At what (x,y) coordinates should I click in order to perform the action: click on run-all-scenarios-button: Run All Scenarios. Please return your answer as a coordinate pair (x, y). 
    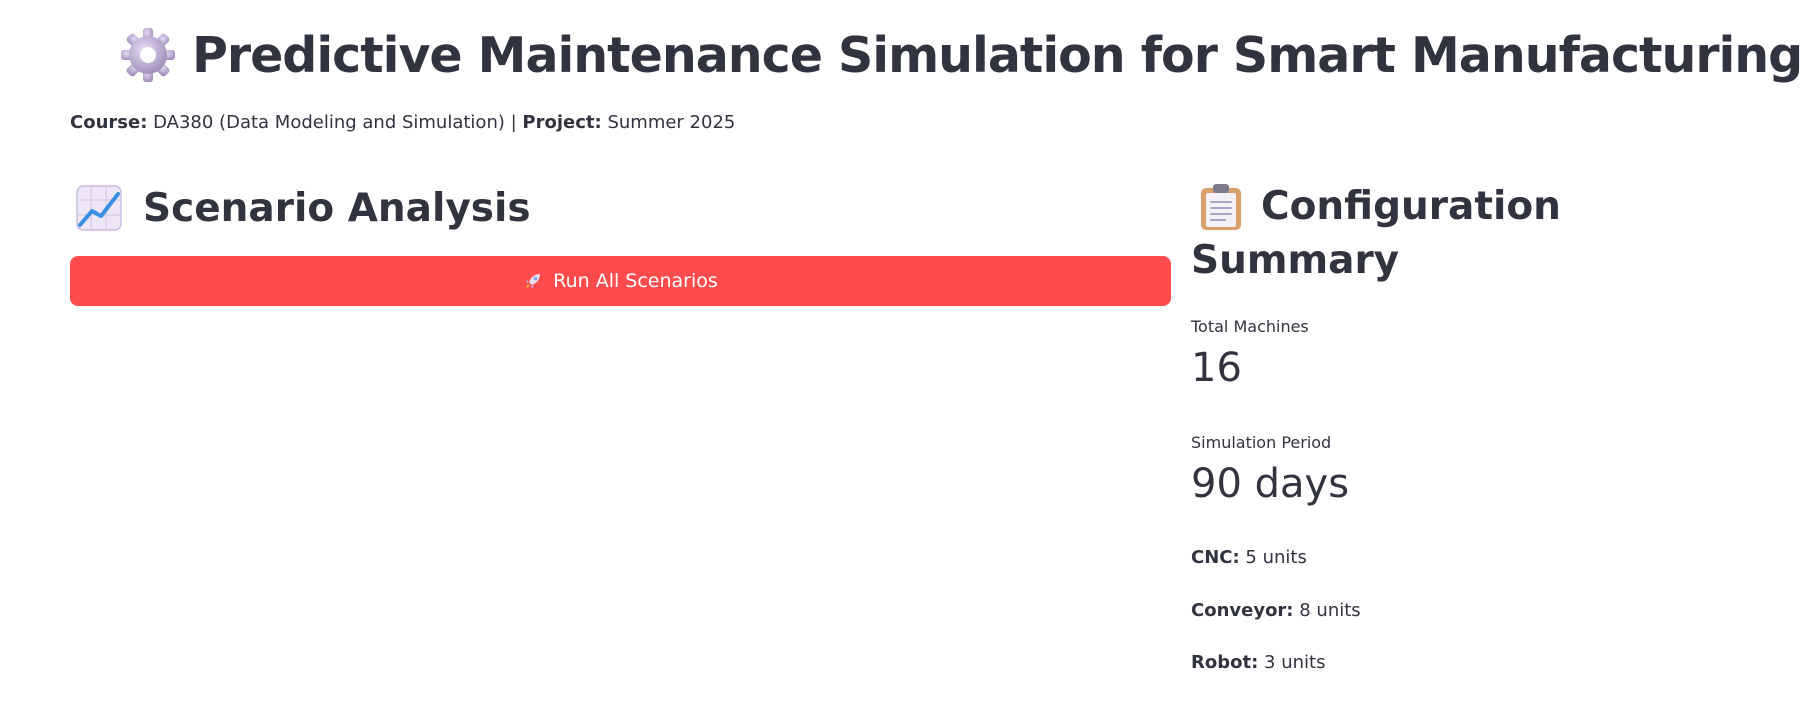
    Looking at the image, I should click on (620, 281).